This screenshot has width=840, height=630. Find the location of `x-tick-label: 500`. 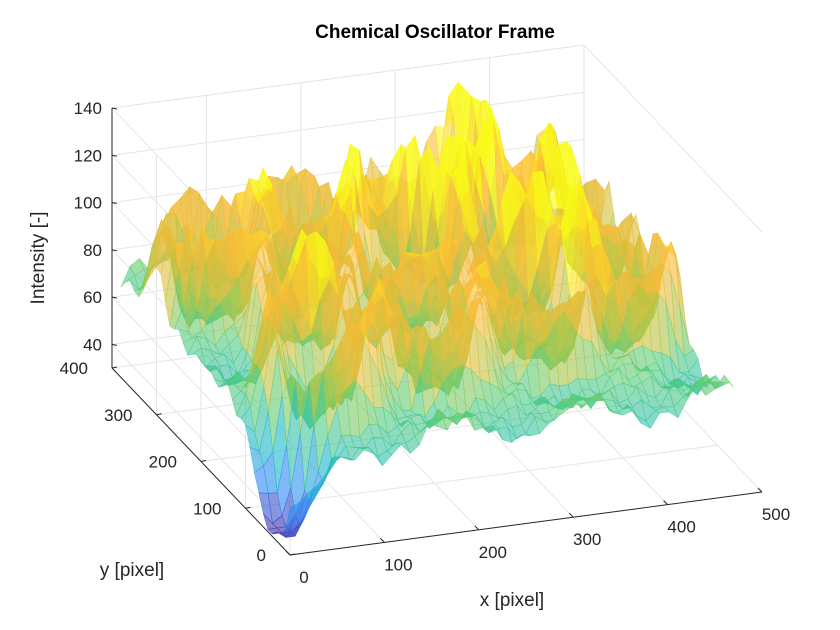

x-tick-label: 500 is located at coordinates (776, 514).